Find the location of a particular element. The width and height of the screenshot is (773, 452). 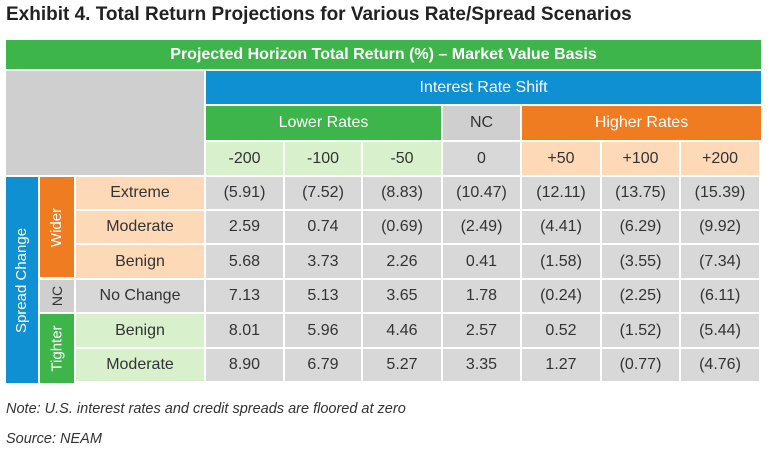

spread-group-tighter-text: Tighter is located at coordinates (57, 348).